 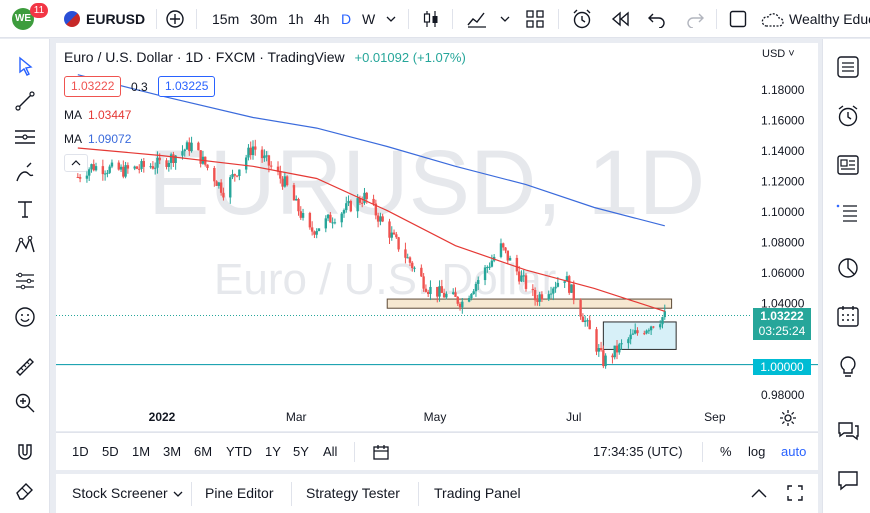 What do you see at coordinates (73, 139) in the screenshot?
I see `ma-slow-label: MA` at bounding box center [73, 139].